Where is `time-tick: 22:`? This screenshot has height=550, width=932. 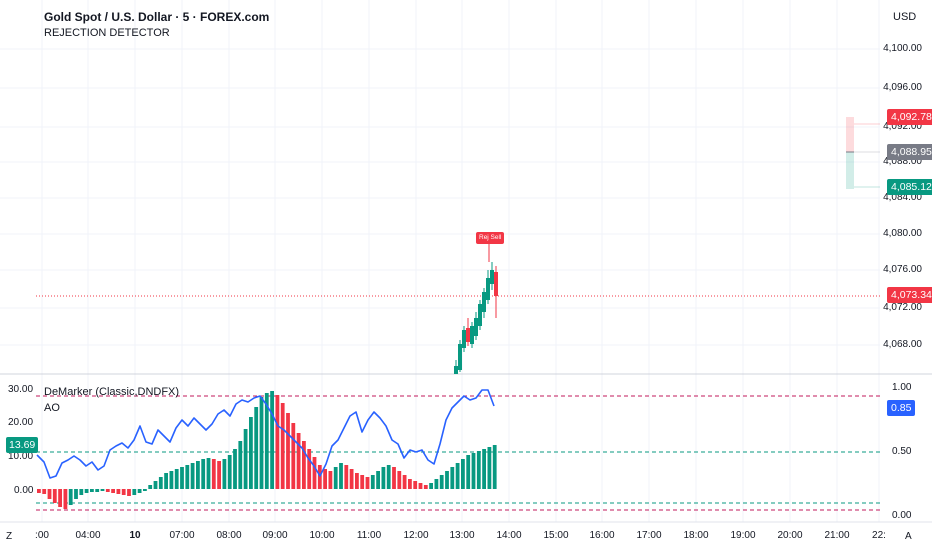
time-tick: 22: is located at coordinates (879, 535).